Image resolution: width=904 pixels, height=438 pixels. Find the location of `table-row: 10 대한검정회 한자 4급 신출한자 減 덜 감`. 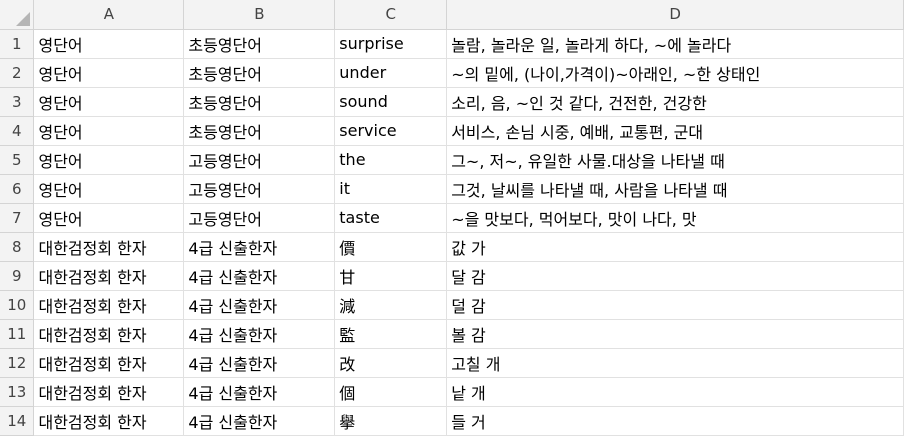

table-row: 10 대한검정회 한자 4급 신출한자 減 덜 감 is located at coordinates (452, 305).